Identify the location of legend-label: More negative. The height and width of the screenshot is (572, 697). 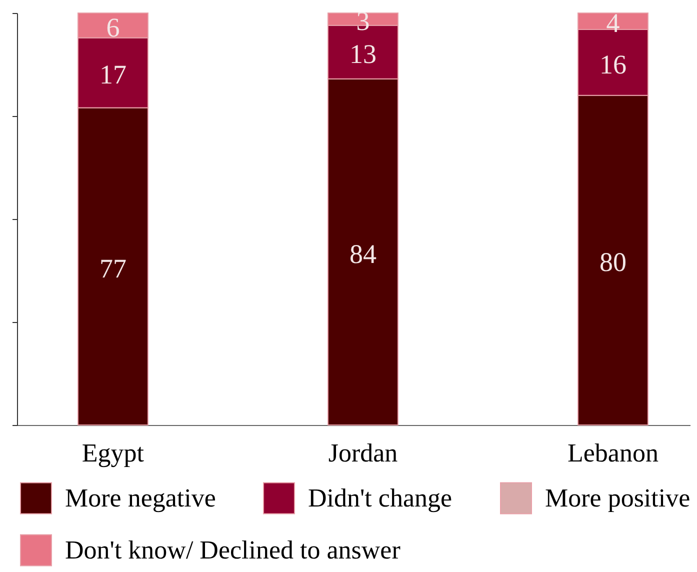
(140, 497).